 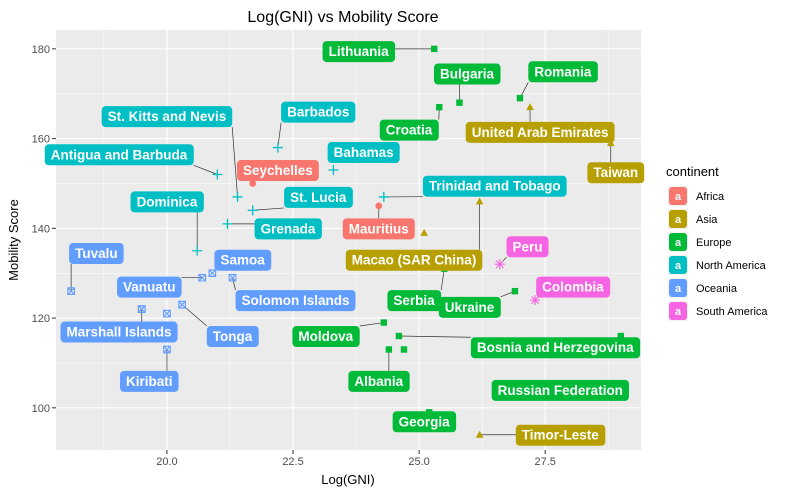 What do you see at coordinates (418, 462) in the screenshot?
I see `x-tick-label: 25.0` at bounding box center [418, 462].